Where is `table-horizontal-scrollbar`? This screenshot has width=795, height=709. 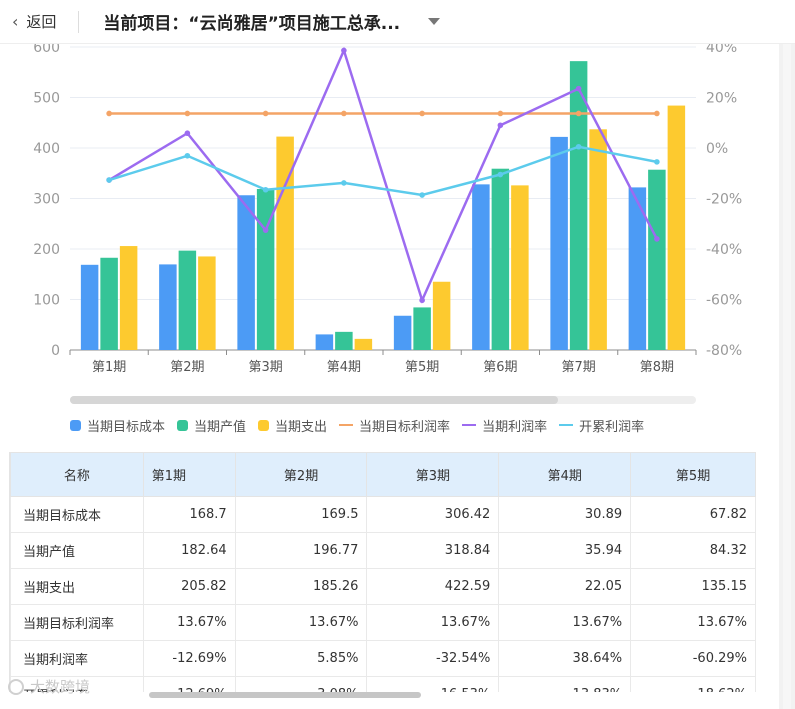 table-horizontal-scrollbar is located at coordinates (382, 696).